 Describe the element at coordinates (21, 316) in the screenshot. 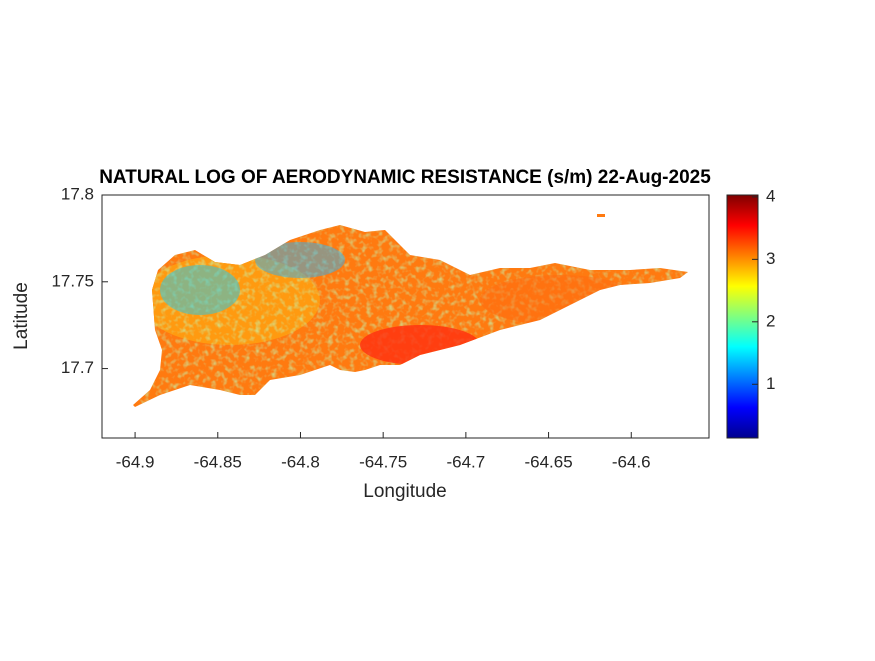

I see `y-axis-label: Latitude` at that location.